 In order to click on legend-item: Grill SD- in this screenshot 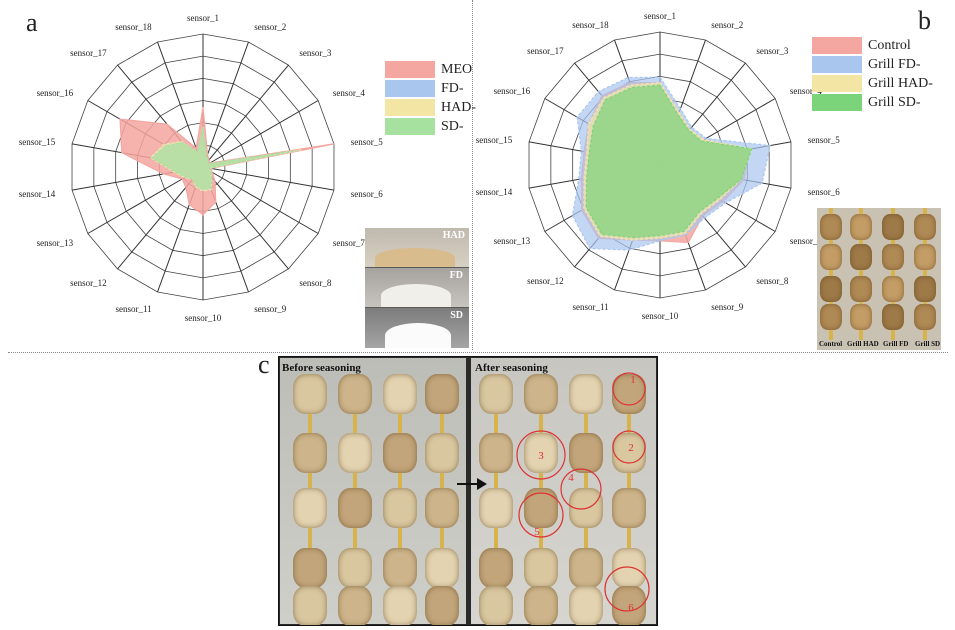, I will do `click(872, 102)`.